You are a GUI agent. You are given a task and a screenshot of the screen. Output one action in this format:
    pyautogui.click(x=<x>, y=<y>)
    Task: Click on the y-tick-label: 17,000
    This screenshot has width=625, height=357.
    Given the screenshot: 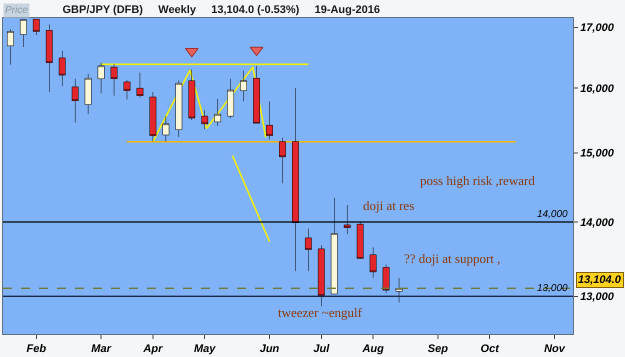 What is the action you would take?
    pyautogui.click(x=597, y=28)
    